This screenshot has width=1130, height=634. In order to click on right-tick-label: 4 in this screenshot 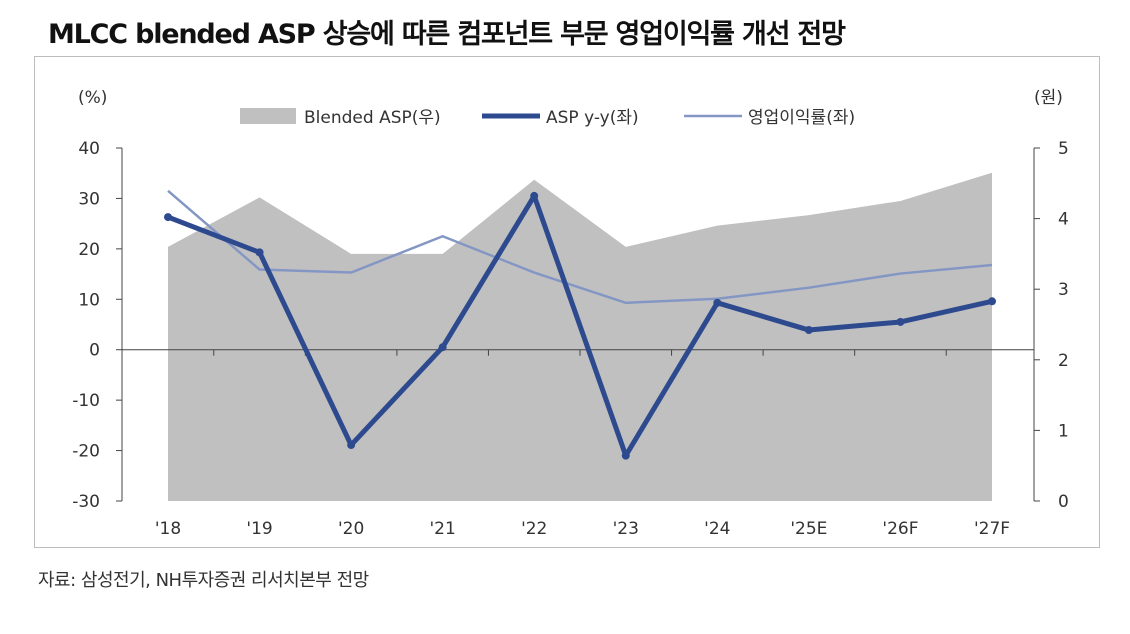, I will do `click(1063, 220)`.